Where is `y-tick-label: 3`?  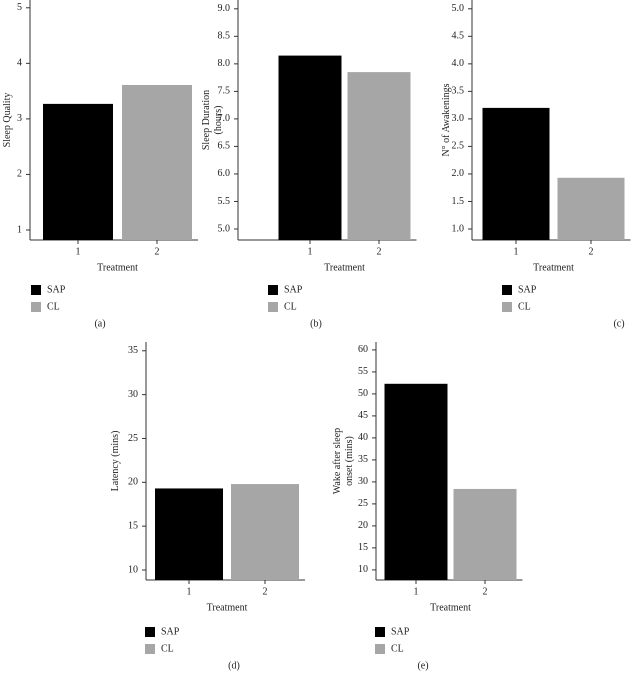 y-tick-label: 3 is located at coordinates (19, 118).